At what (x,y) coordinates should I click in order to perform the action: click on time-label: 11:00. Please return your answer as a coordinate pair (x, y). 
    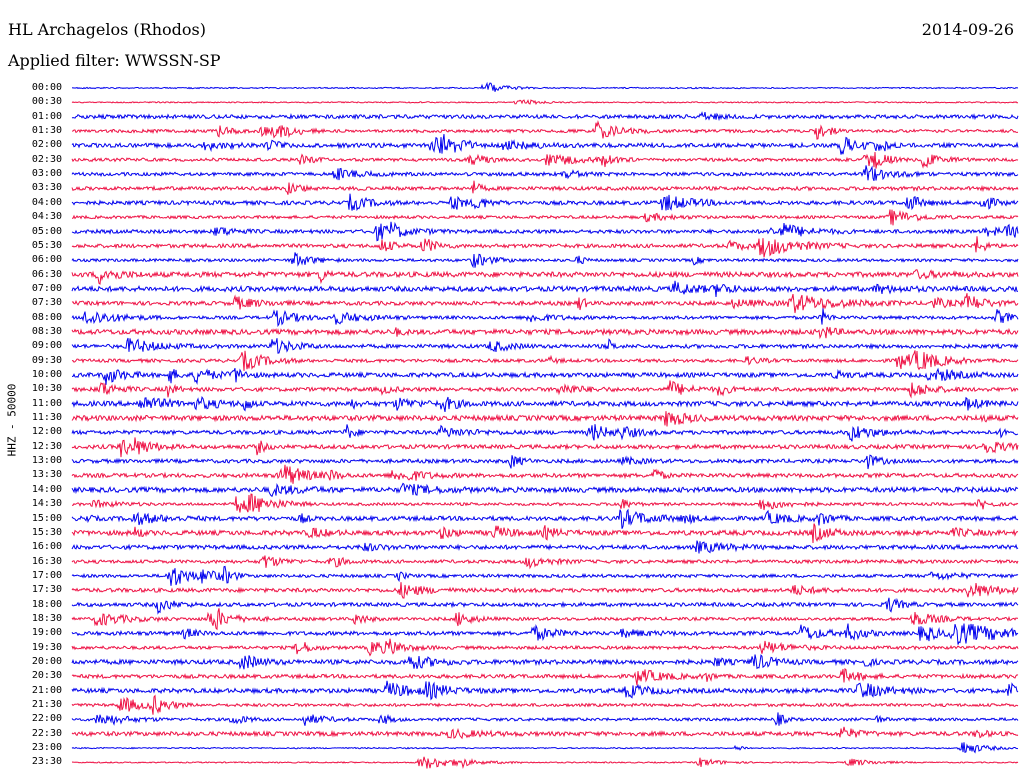
    Looking at the image, I should click on (46, 403).